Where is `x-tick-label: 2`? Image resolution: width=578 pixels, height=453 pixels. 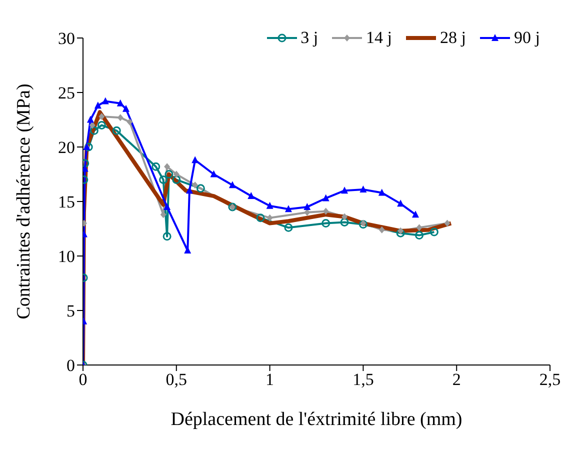
x-tick-label: 2 is located at coordinates (456, 380).